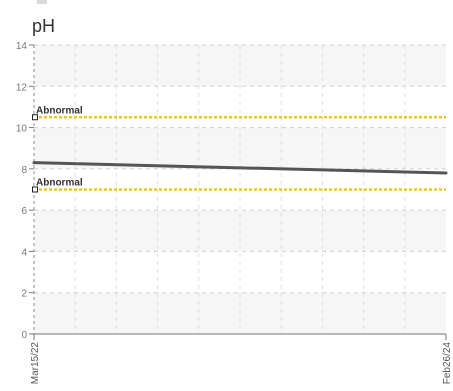 The image size is (453, 391). I want to click on y-tick-label: 8, so click(24, 170).